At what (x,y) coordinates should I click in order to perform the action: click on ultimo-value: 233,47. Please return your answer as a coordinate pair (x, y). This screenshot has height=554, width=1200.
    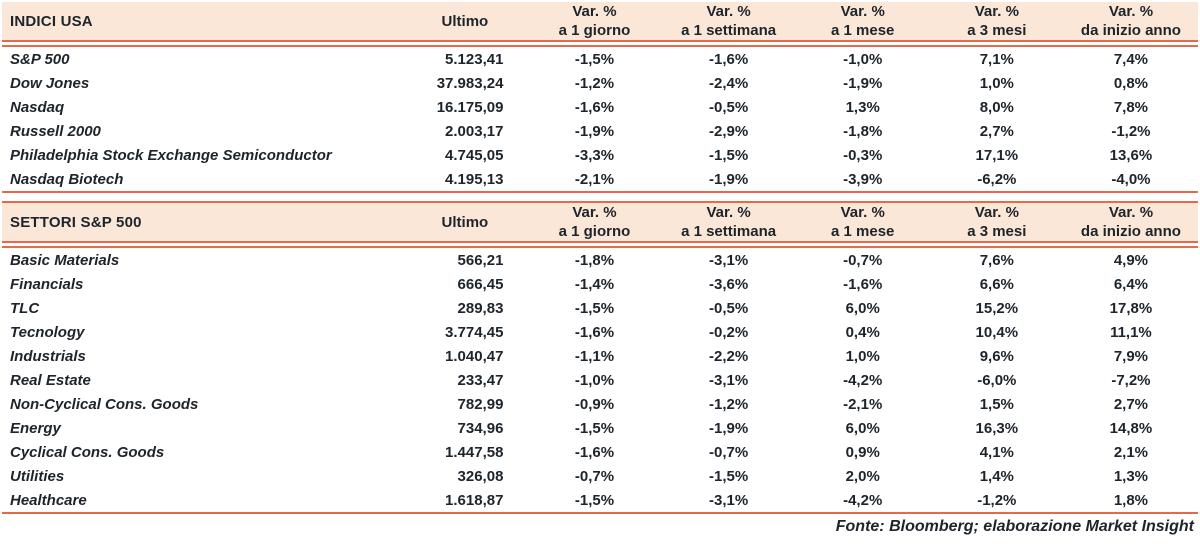
    Looking at the image, I should click on (480, 380).